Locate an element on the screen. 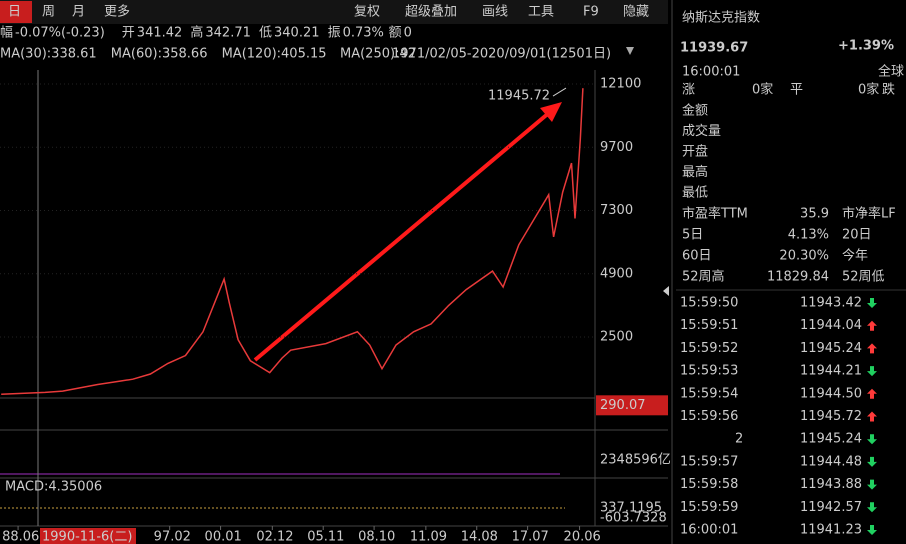 The height and width of the screenshot is (544, 906). tick-time: 15:59:59 is located at coordinates (709, 507).